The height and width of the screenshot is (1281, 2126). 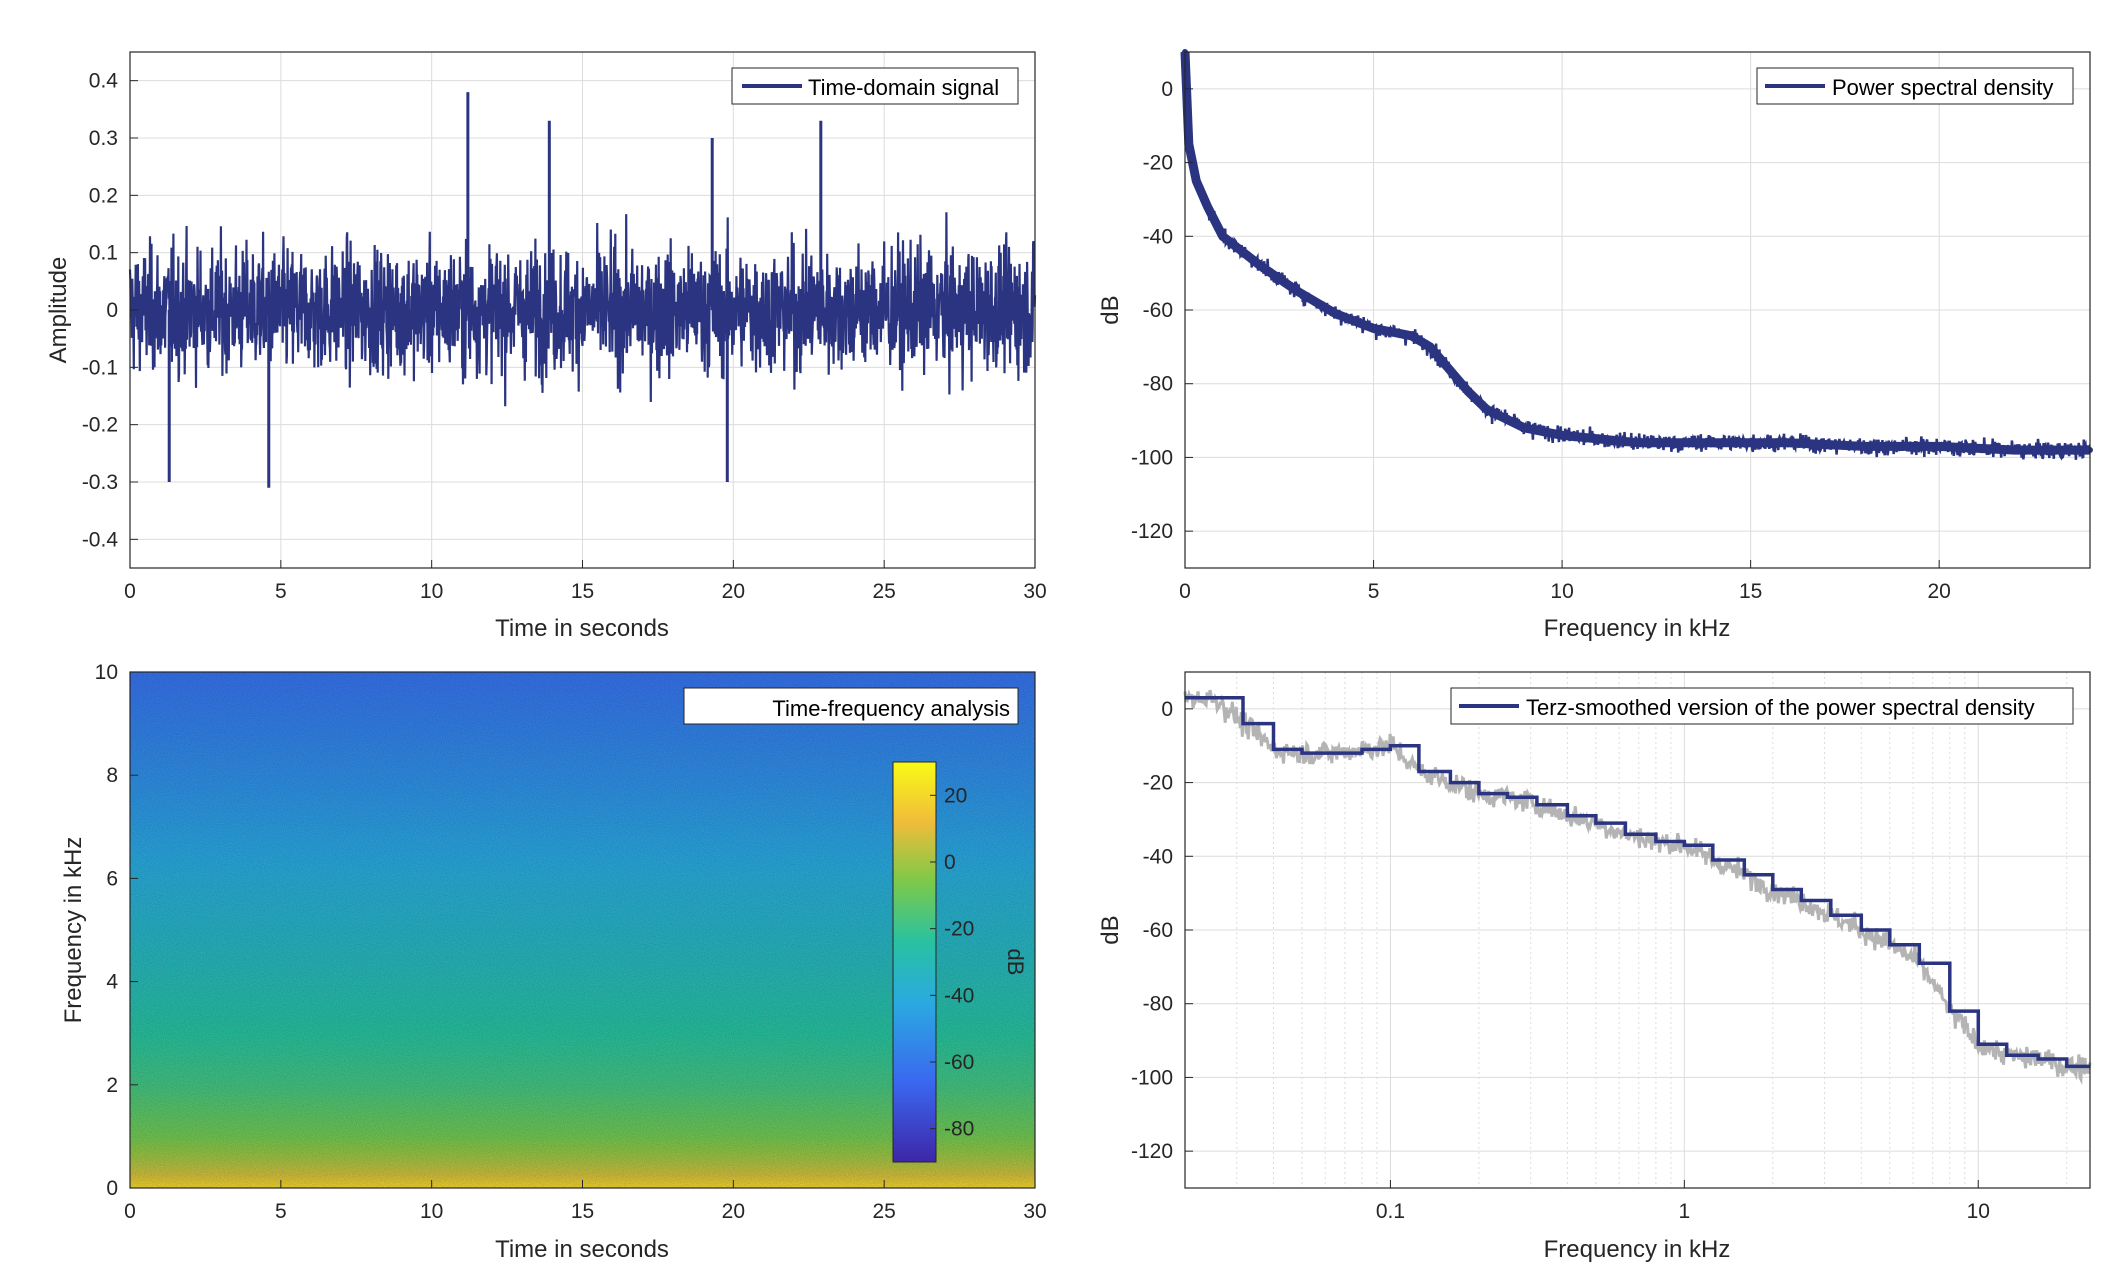 I want to click on psd-trend-line, so click(x=1637, y=251).